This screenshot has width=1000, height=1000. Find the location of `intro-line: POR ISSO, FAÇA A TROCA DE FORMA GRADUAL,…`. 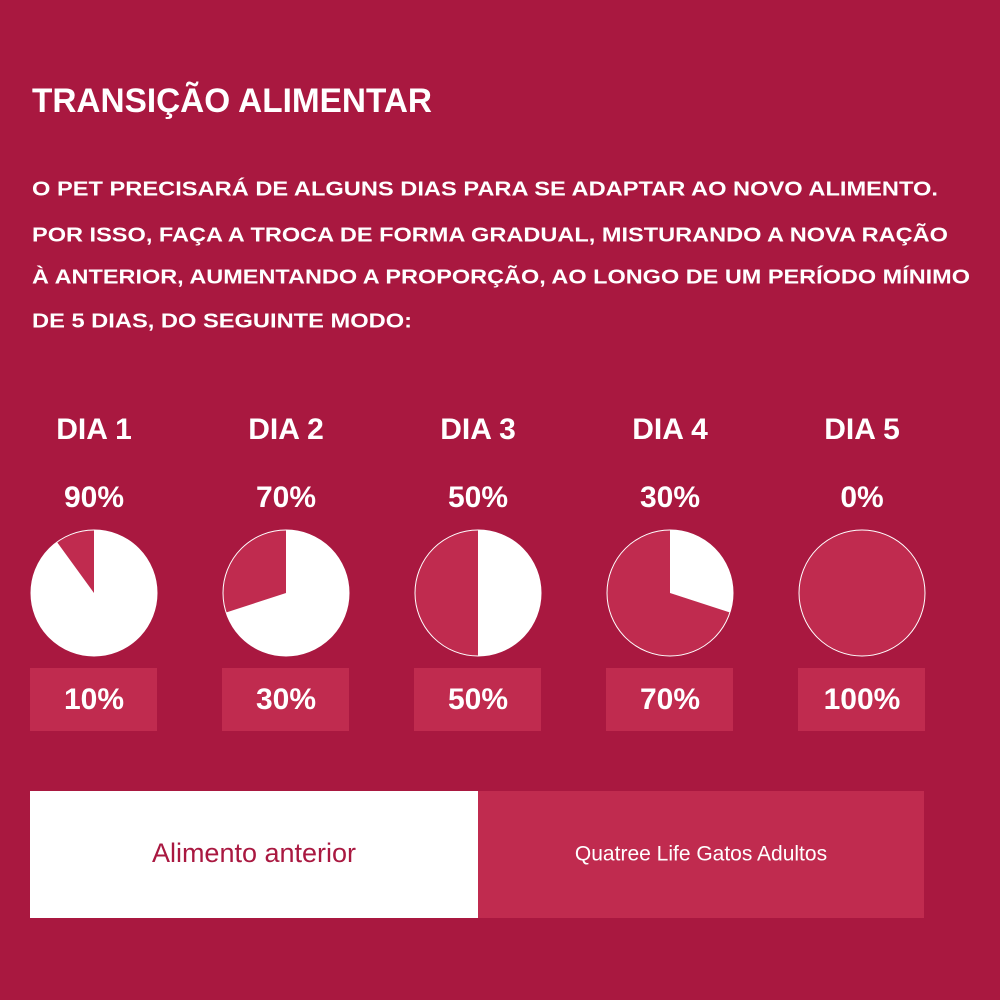

intro-line: POR ISSO, FAÇA A TROCA DE FORMA GRADUAL,… is located at coordinates (490, 234).